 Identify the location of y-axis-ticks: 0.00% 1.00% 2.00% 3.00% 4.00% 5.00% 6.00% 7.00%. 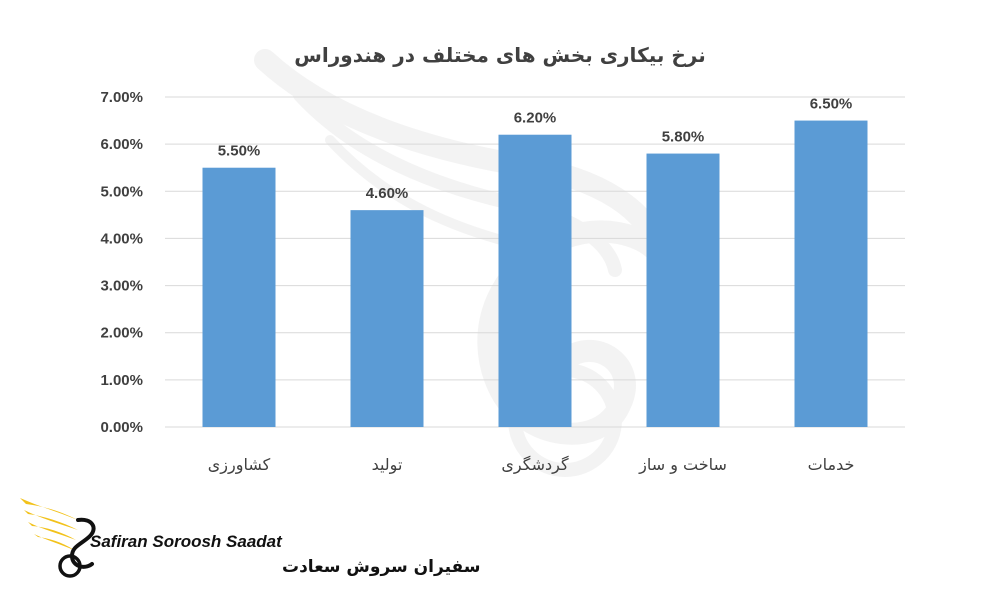
(121, 262).